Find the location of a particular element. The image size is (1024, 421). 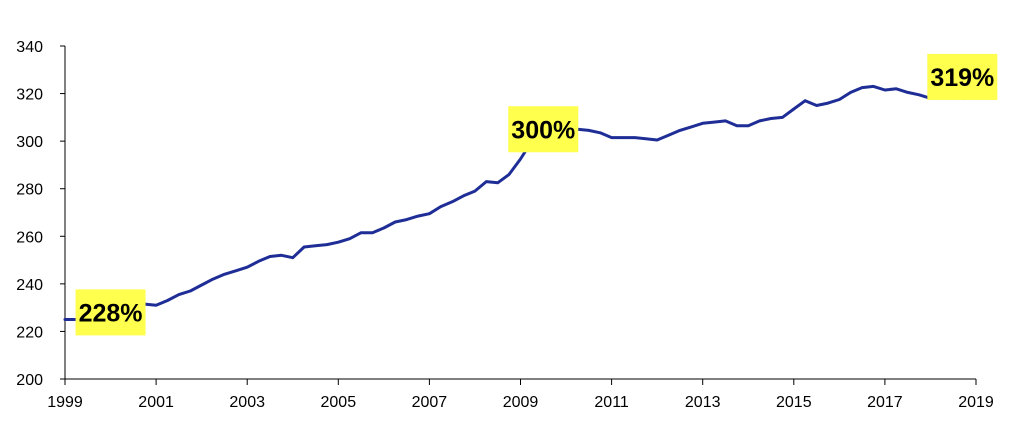

x-tick-label: 2015 is located at coordinates (794, 402).